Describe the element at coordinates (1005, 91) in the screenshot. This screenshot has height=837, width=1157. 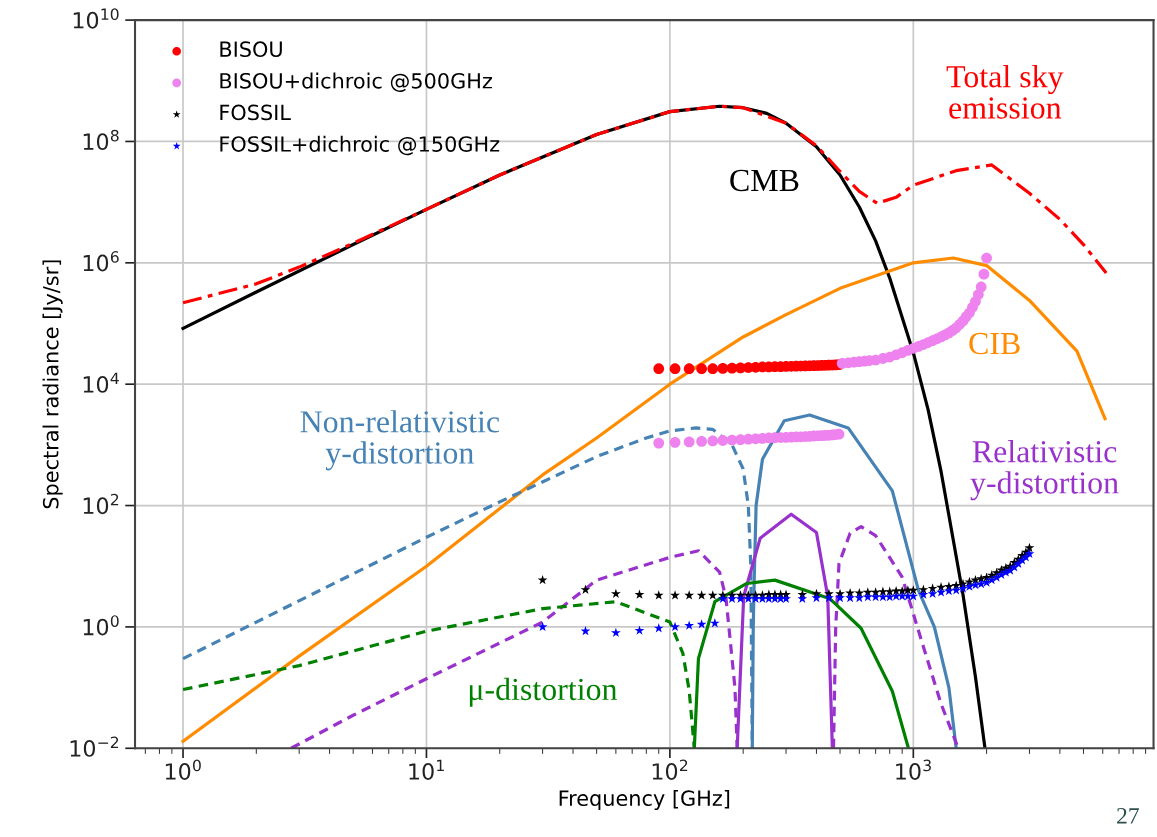
I see `series-label: Total sky emission` at that location.